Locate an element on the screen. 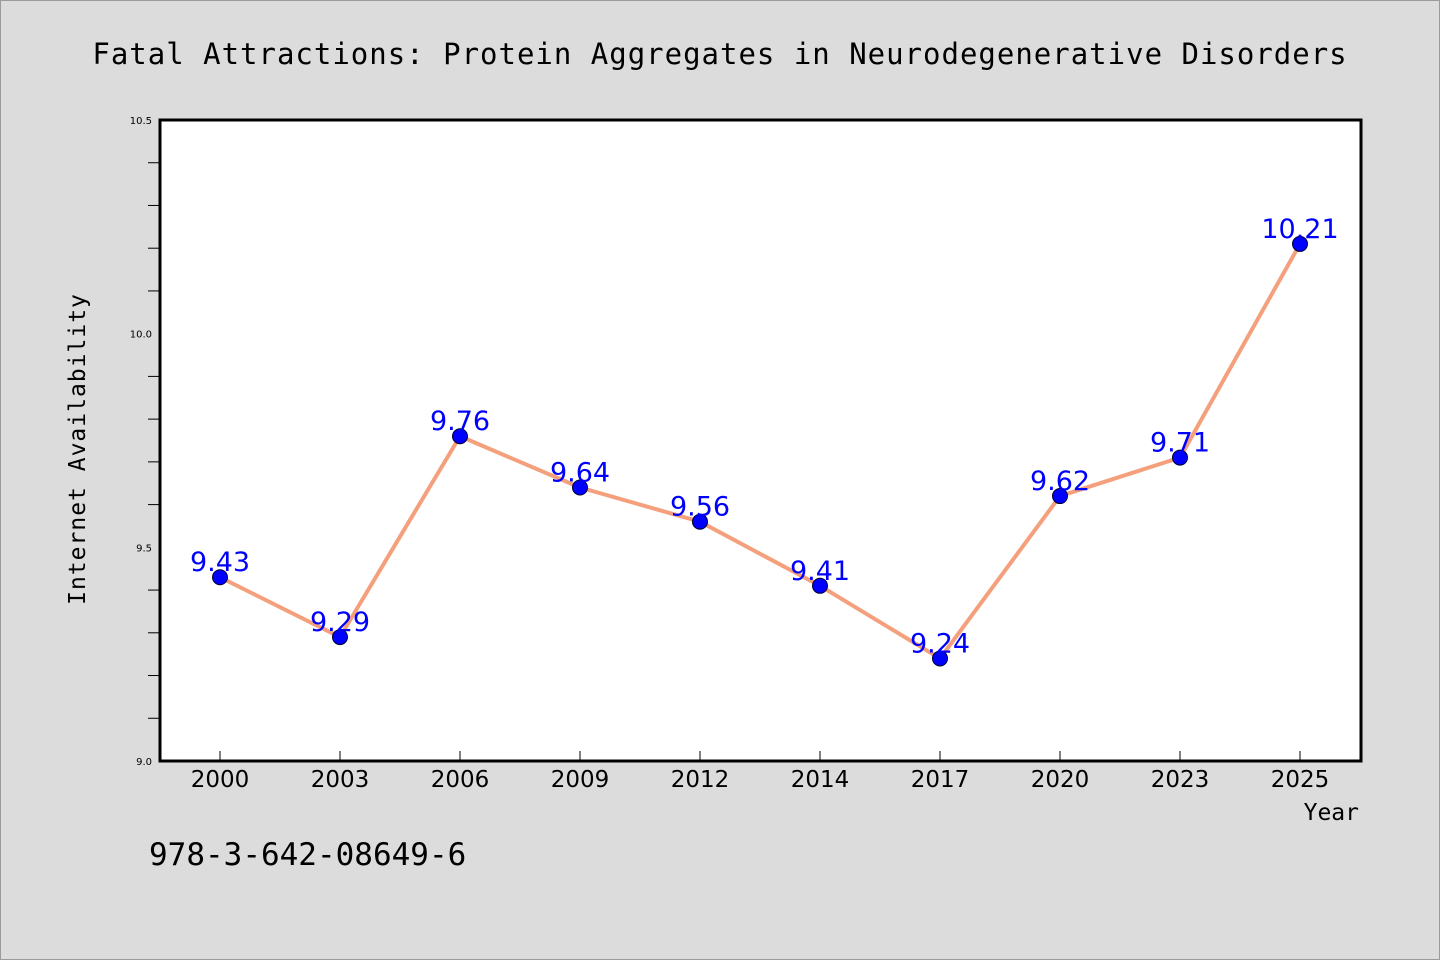  x-tick-label: 2020 is located at coordinates (1060, 780).